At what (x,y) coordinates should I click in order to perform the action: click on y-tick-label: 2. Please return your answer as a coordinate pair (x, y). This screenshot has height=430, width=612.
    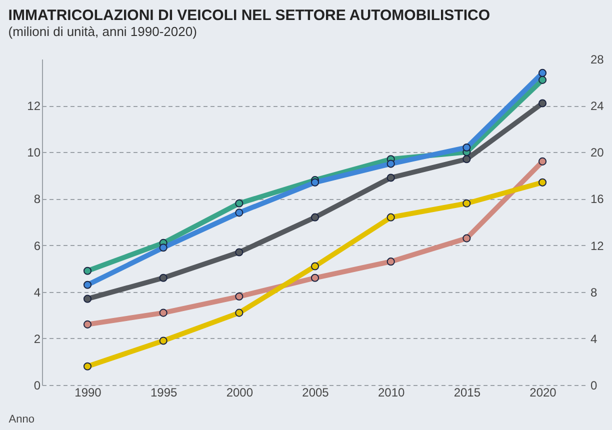
    Looking at the image, I should click on (37, 339).